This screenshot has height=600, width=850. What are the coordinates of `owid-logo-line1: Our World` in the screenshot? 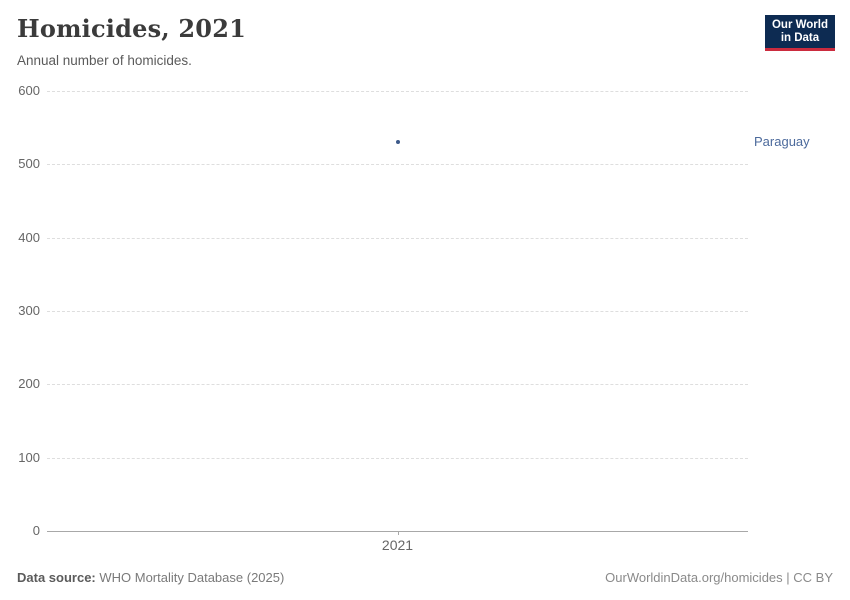 It's located at (799, 25).